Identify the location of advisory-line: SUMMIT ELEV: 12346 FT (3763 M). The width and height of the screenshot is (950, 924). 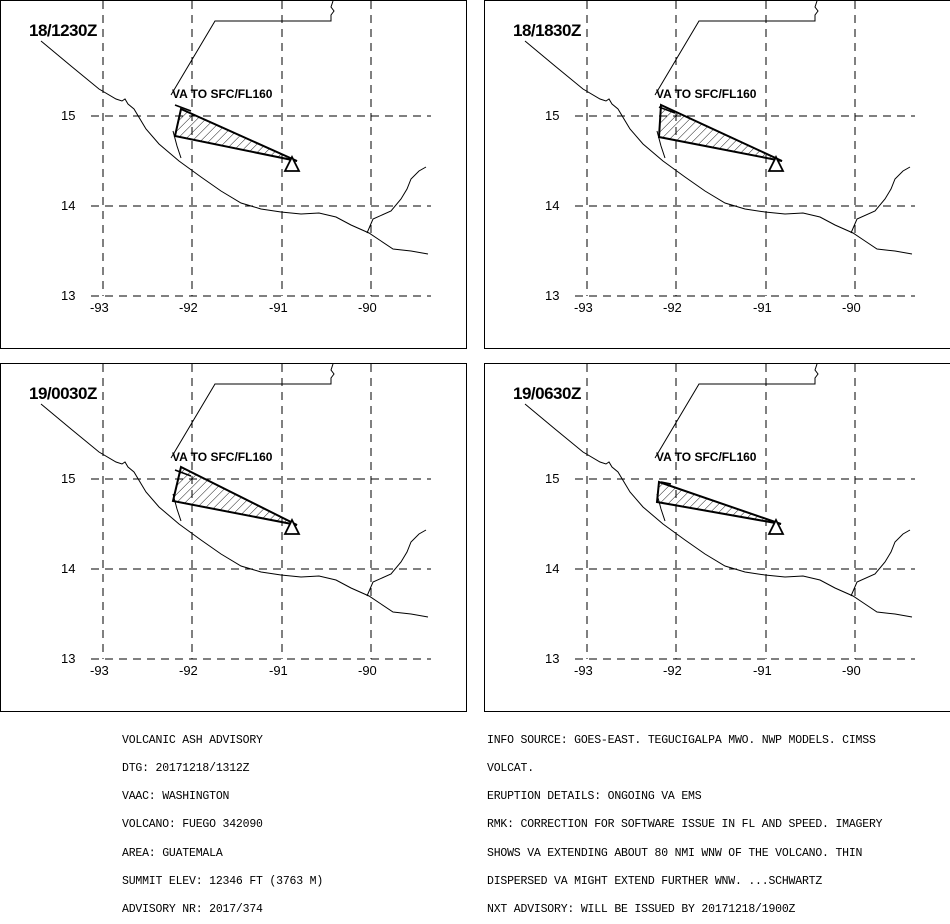
(223, 881).